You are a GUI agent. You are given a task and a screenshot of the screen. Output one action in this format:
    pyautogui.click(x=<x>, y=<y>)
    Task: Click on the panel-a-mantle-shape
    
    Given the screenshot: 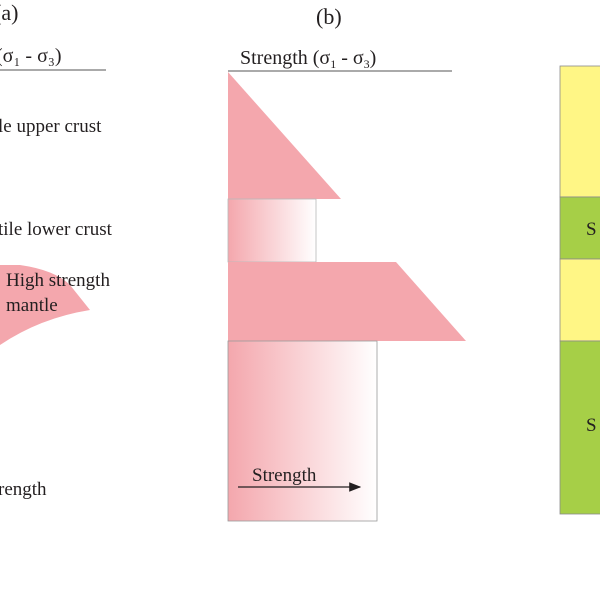 What is the action you would take?
    pyautogui.click(x=45, y=305)
    